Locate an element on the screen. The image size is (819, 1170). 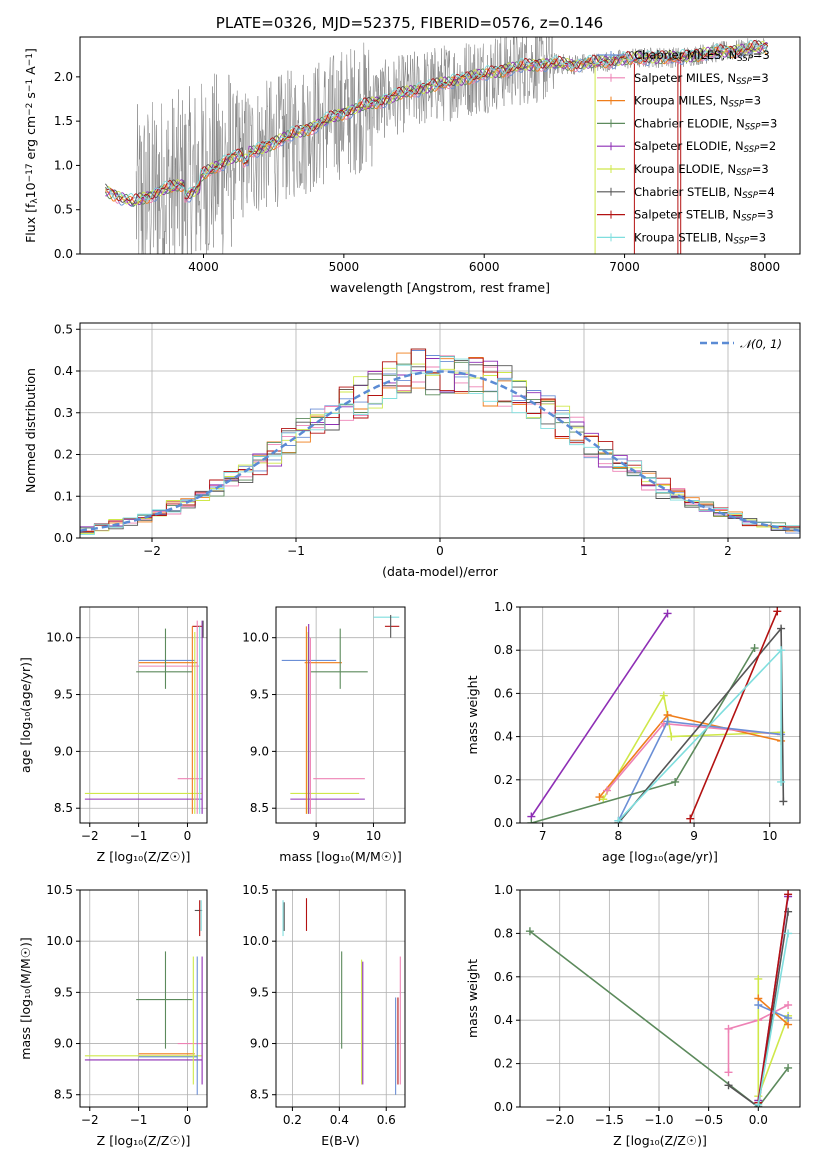
weight-marker-salpeter-elodie is located at coordinates (667, 613).